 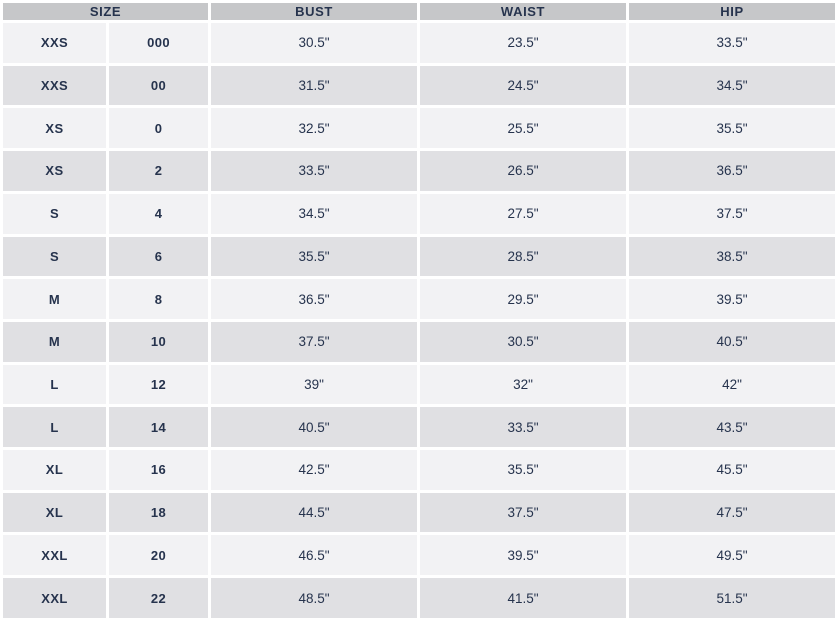 What do you see at coordinates (732, 85) in the screenshot?
I see `hip-cell: 34.5"` at bounding box center [732, 85].